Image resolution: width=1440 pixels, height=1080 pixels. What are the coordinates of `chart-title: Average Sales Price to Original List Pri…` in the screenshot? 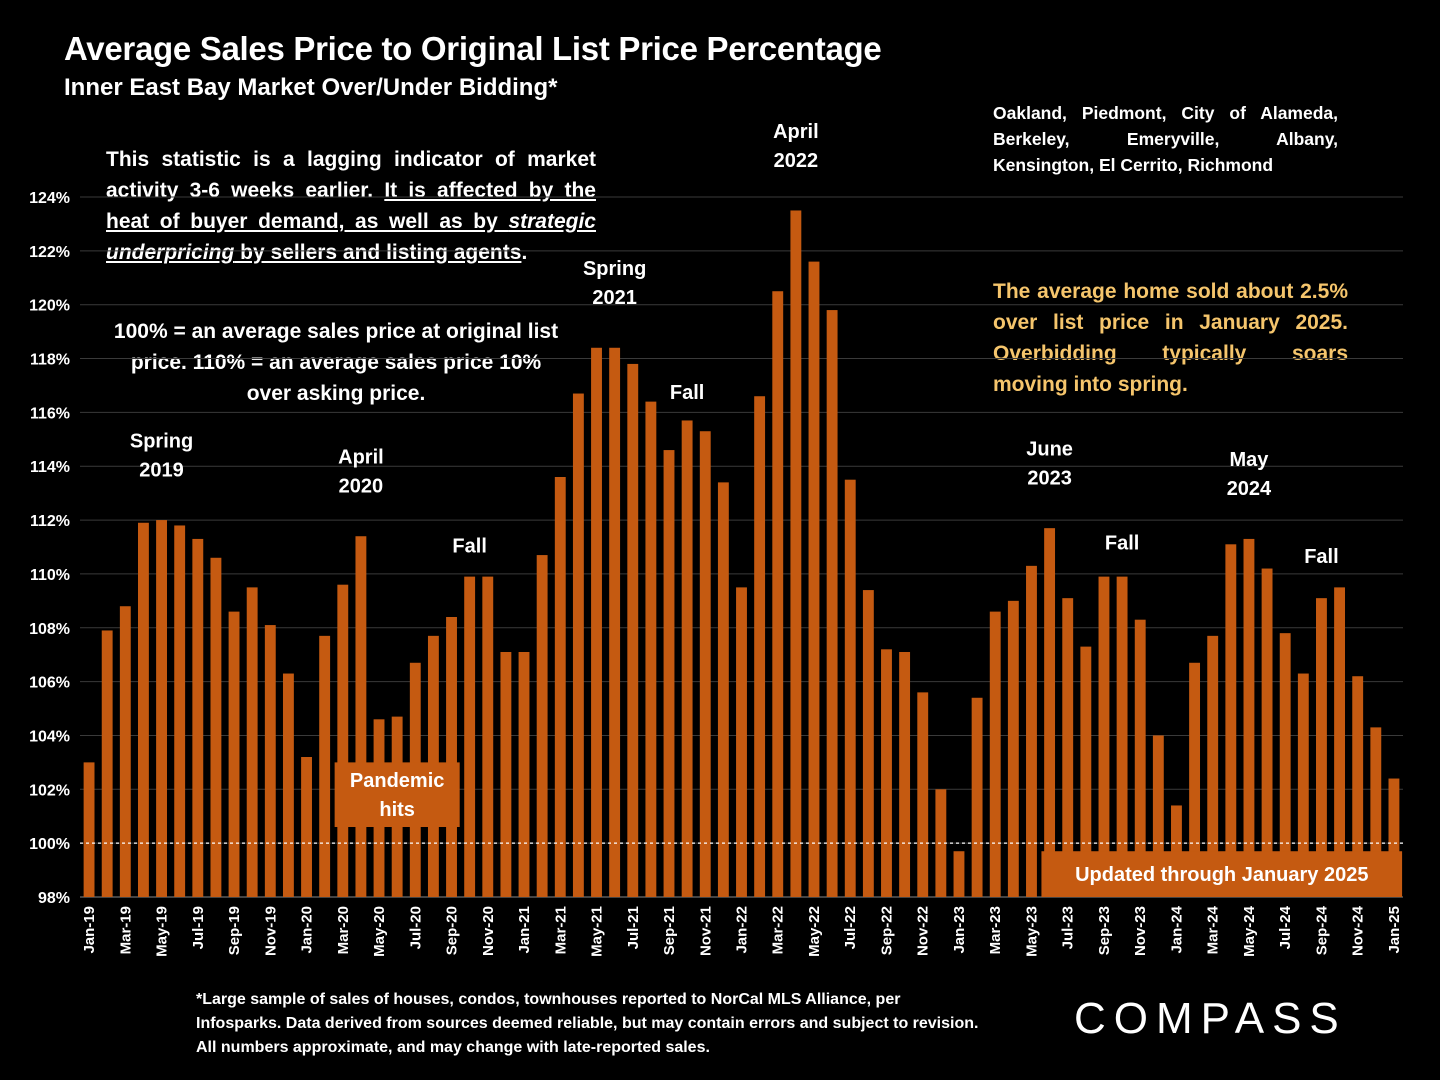 It's located at (473, 48).